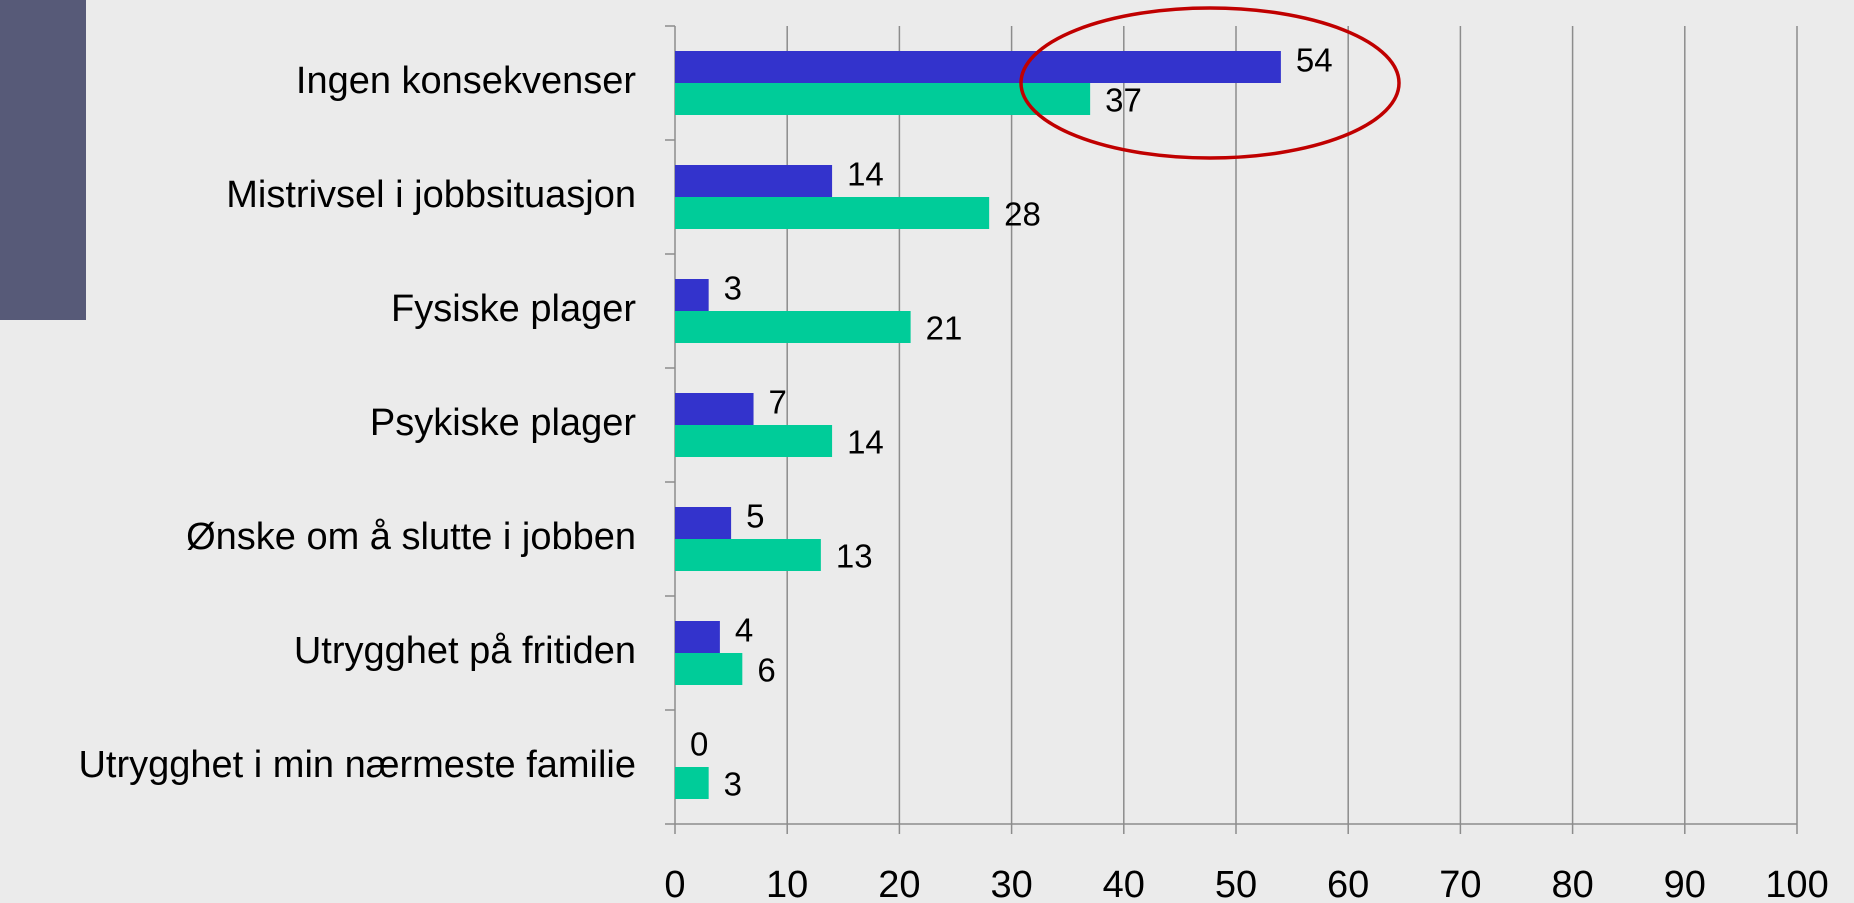 Image resolution: width=1854 pixels, height=903 pixels. What do you see at coordinates (1022, 214) in the screenshot?
I see `data-label: 28` at bounding box center [1022, 214].